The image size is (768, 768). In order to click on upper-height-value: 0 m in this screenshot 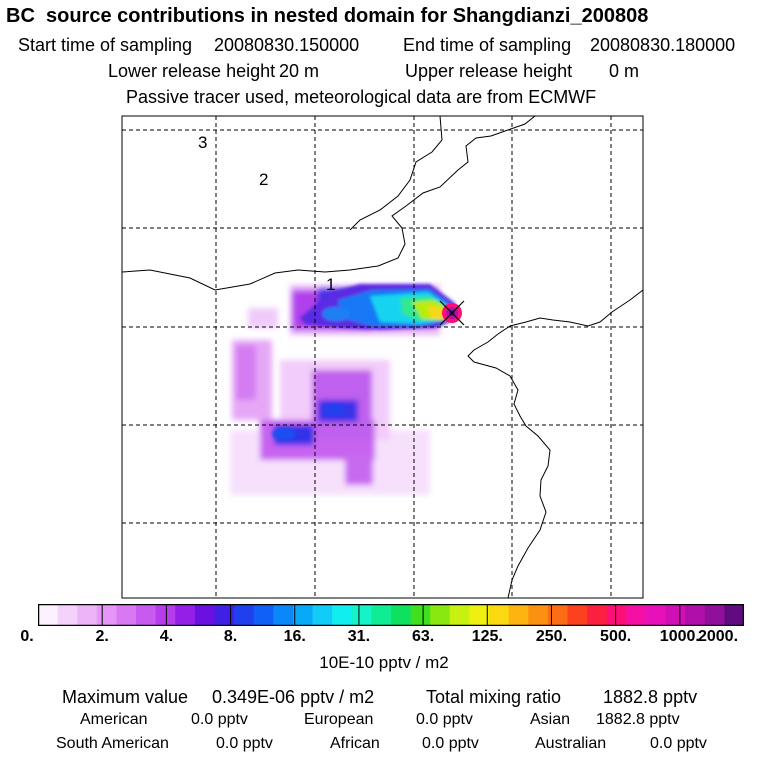, I will do `click(624, 71)`.